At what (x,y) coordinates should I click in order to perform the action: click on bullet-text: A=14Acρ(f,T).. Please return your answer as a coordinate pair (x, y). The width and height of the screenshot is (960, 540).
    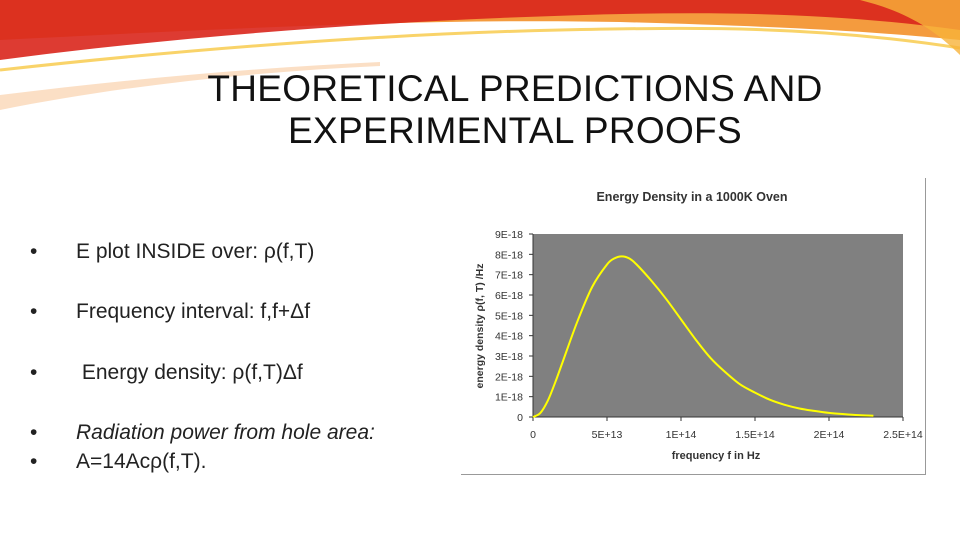
    Looking at the image, I should click on (141, 461).